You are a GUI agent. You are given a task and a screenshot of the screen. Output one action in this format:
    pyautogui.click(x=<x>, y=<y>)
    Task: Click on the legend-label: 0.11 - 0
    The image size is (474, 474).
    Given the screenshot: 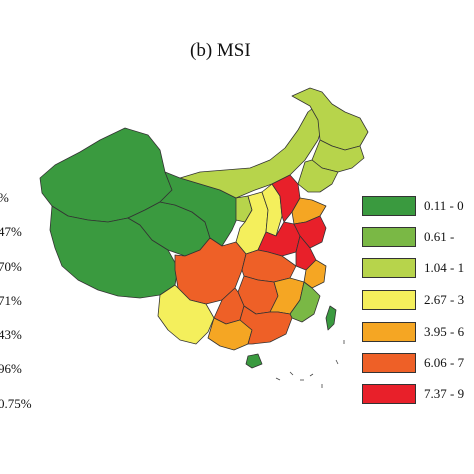 What is the action you would take?
    pyautogui.click(x=444, y=205)
    